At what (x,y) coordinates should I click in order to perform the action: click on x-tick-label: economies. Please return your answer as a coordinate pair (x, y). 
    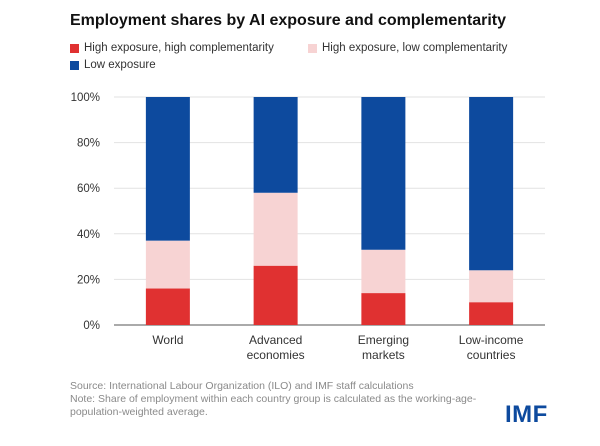
    Looking at the image, I should click on (276, 355).